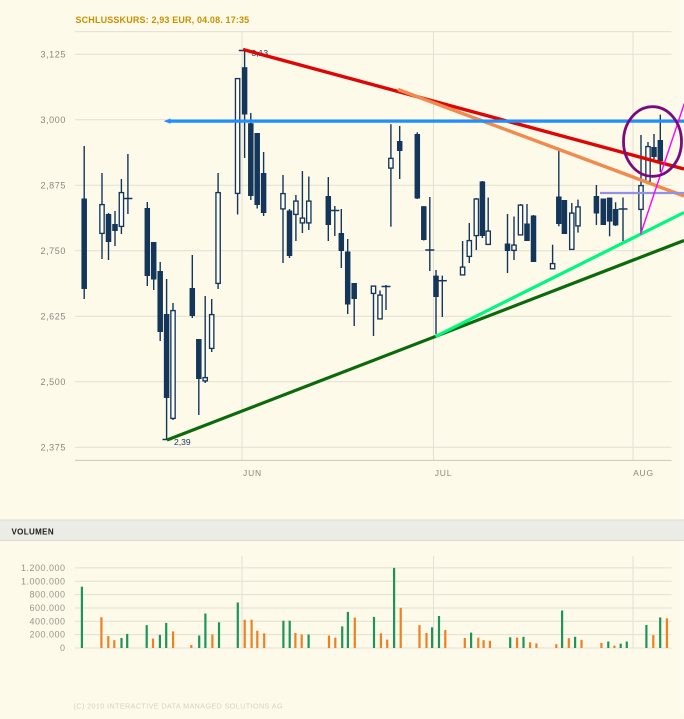  Describe the element at coordinates (182, 442) in the screenshot. I see `svg-text: 2,39` at that location.